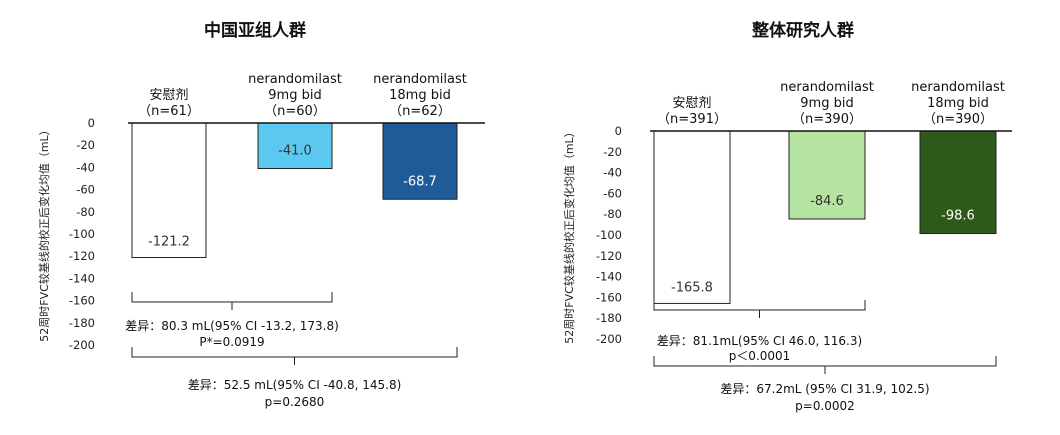 The image size is (1060, 435). I want to click on overall-y-tick-label: 0, so click(618, 131).